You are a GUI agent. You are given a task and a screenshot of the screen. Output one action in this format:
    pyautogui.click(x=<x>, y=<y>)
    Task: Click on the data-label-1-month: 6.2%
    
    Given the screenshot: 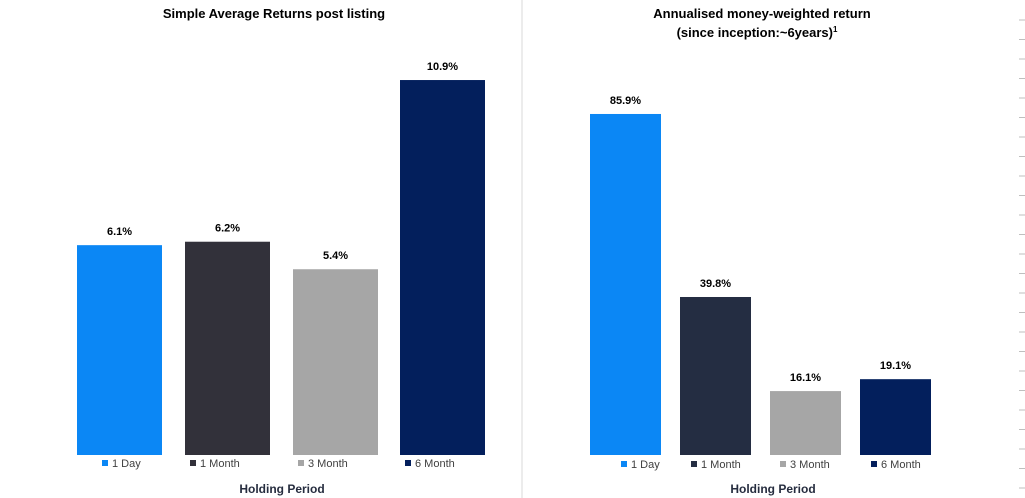 What is the action you would take?
    pyautogui.click(x=227, y=229)
    